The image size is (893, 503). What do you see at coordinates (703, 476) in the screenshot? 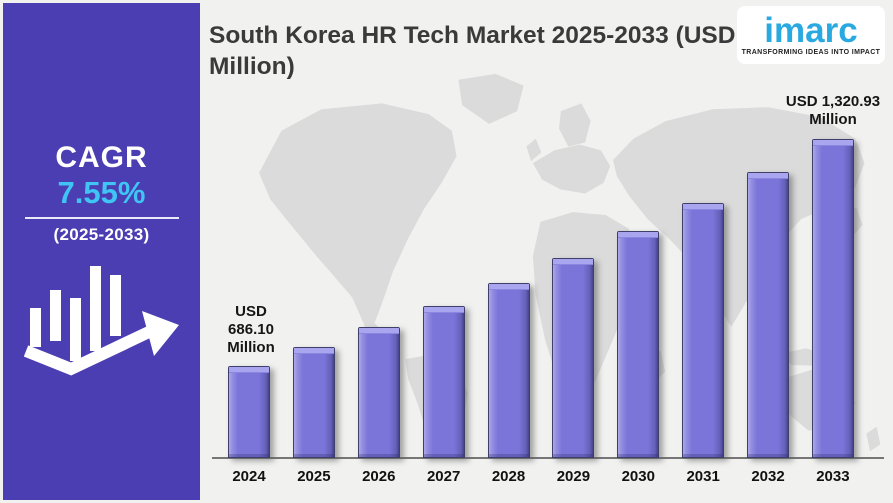
I see `x-tick-2031: 2031` at bounding box center [703, 476].